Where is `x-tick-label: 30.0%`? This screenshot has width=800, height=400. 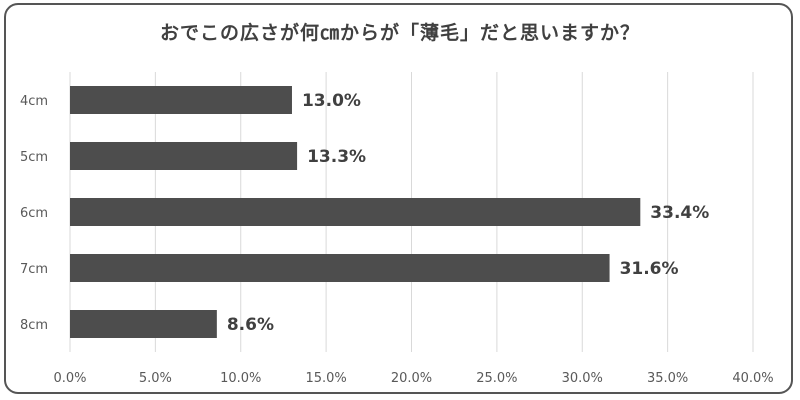
x-tick-label: 30.0% is located at coordinates (582, 378).